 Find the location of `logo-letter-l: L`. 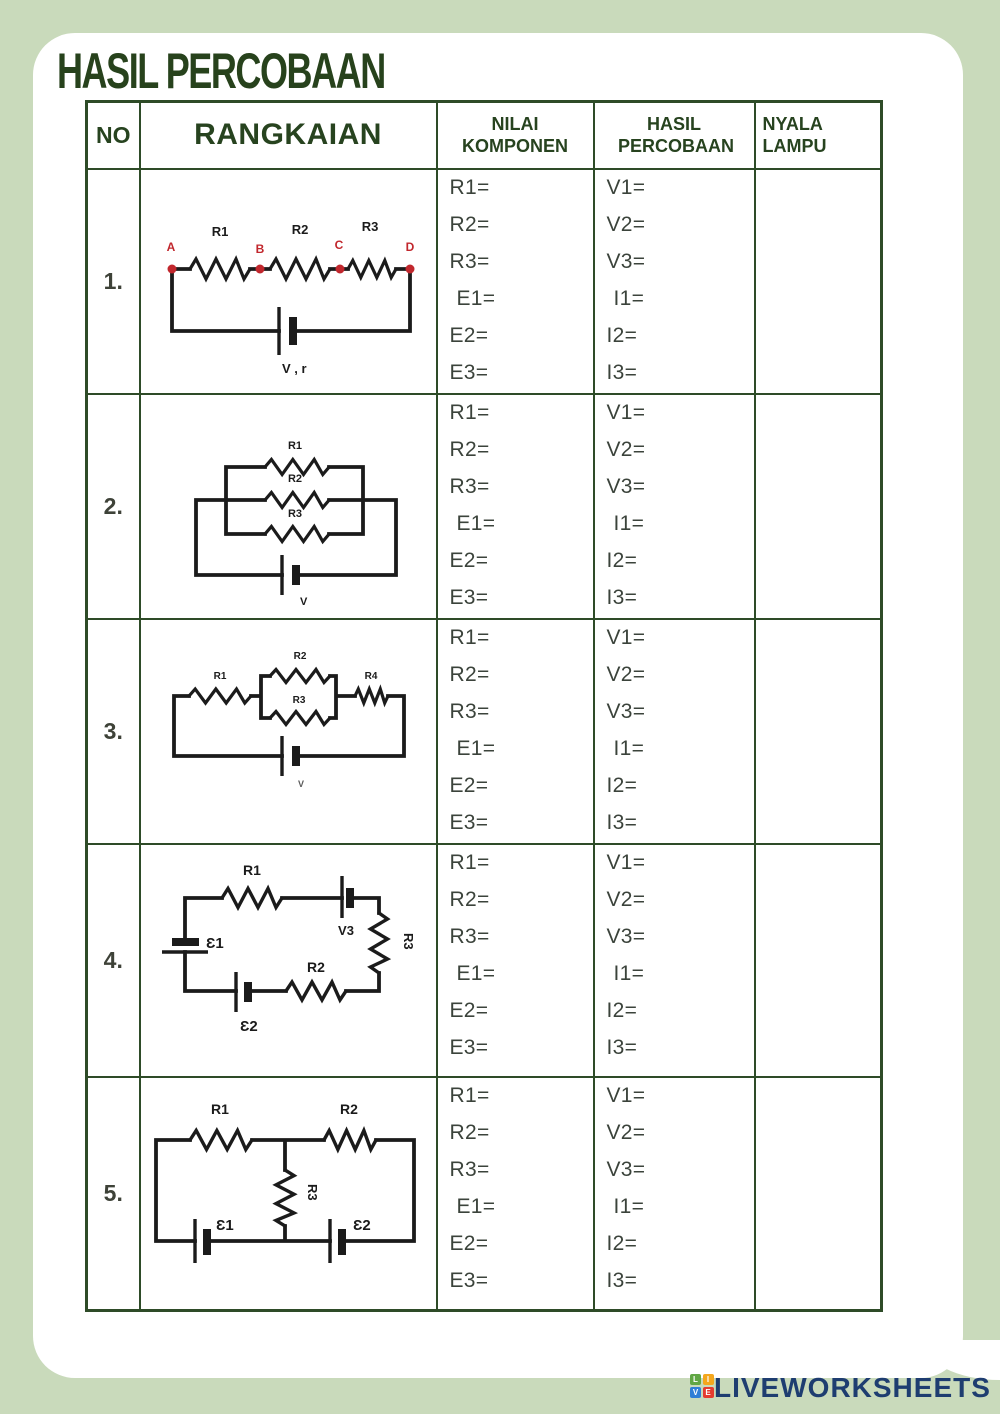

logo-letter-l: L is located at coordinates (695, 1379).